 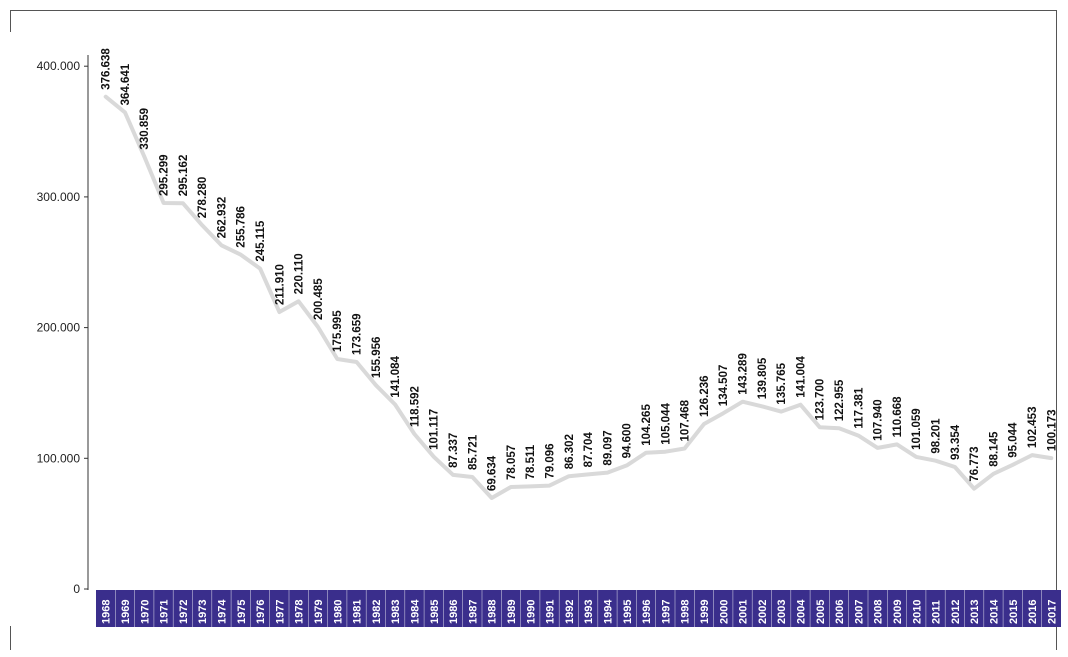 What do you see at coordinates (782, 383) in the screenshot?
I see `data-label: 135.765` at bounding box center [782, 383].